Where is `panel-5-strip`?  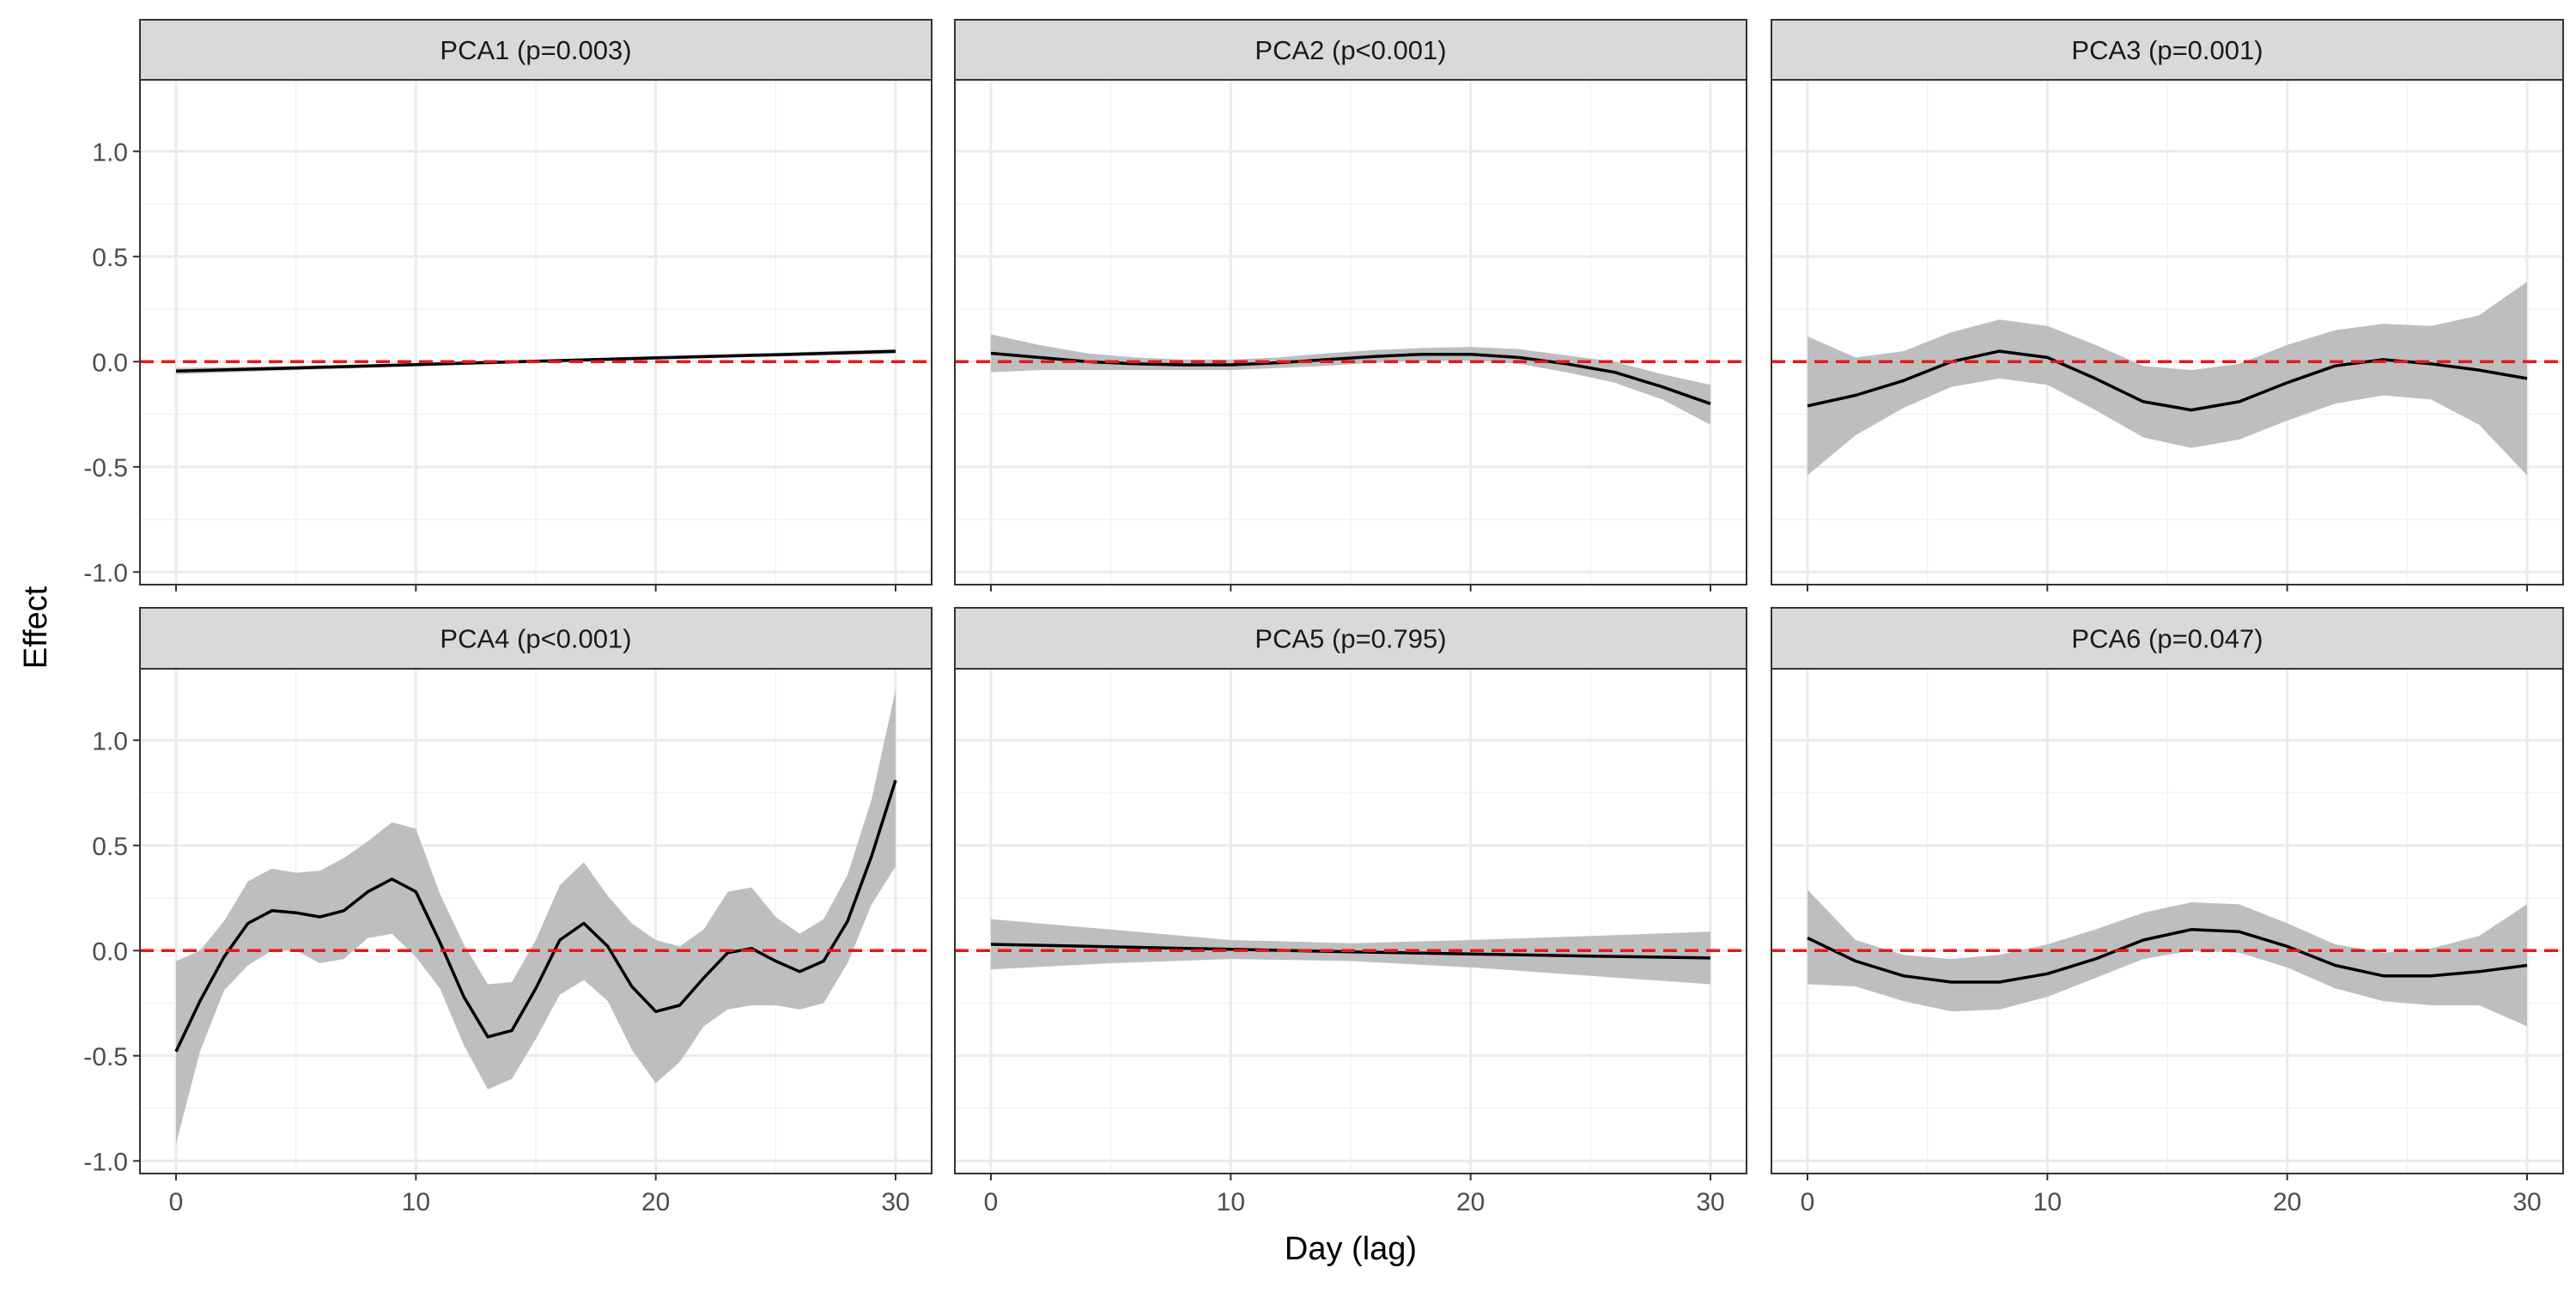
panel-5-strip is located at coordinates (1350, 638).